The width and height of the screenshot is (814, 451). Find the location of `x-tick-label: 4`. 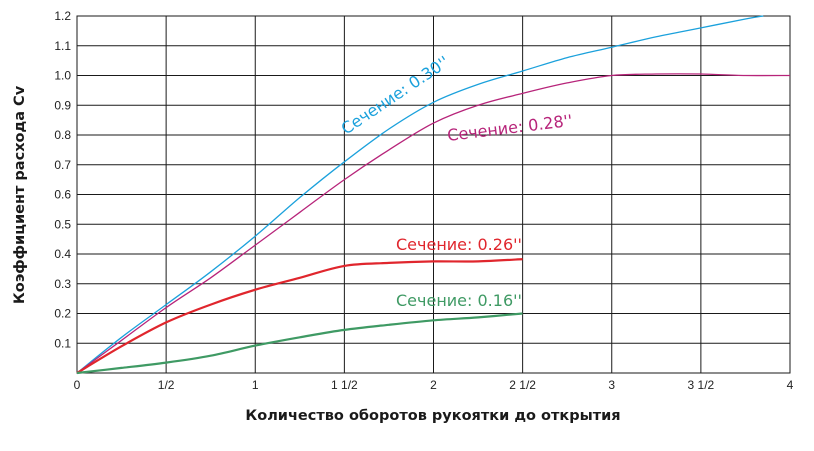

x-tick-label: 4 is located at coordinates (790, 385).